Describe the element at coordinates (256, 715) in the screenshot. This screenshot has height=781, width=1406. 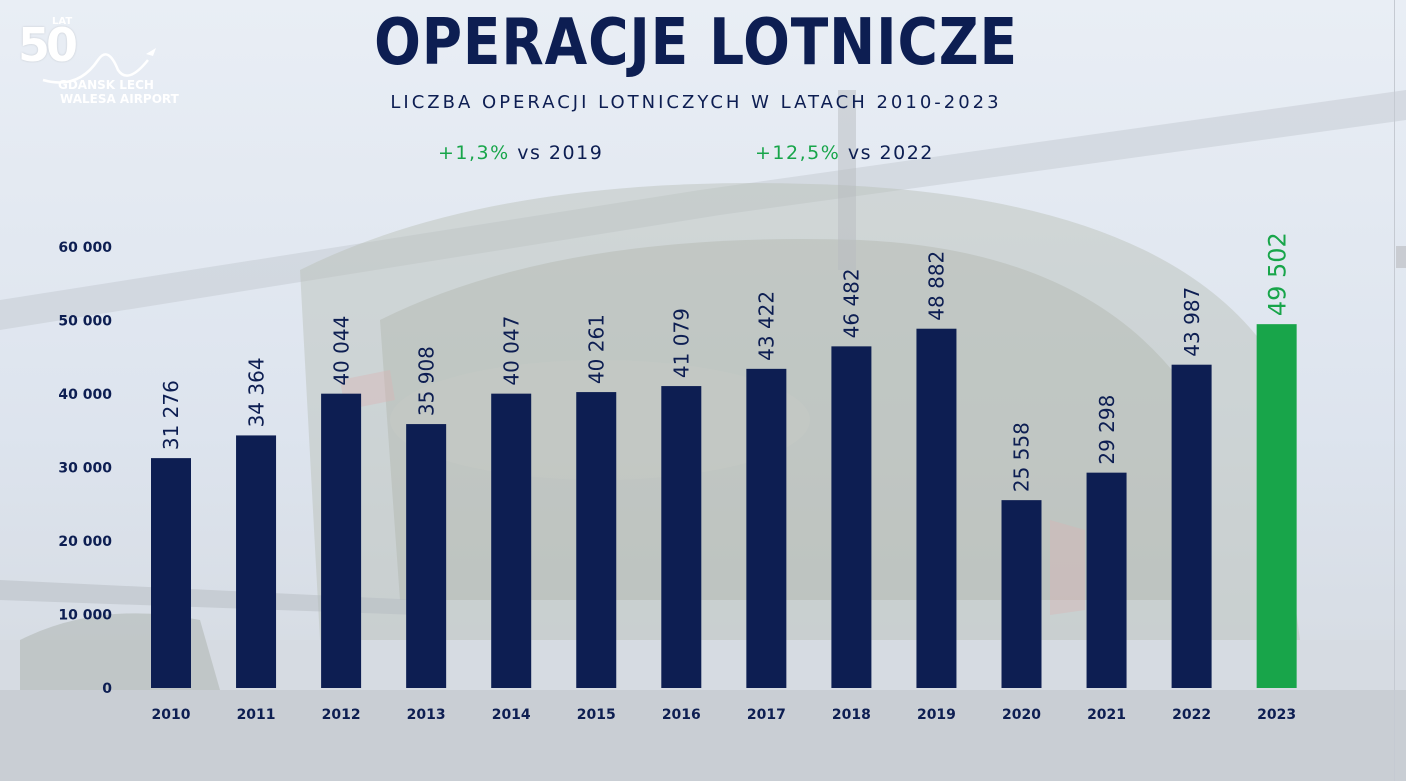
I see `x-tick-label-2011: 2011` at that location.